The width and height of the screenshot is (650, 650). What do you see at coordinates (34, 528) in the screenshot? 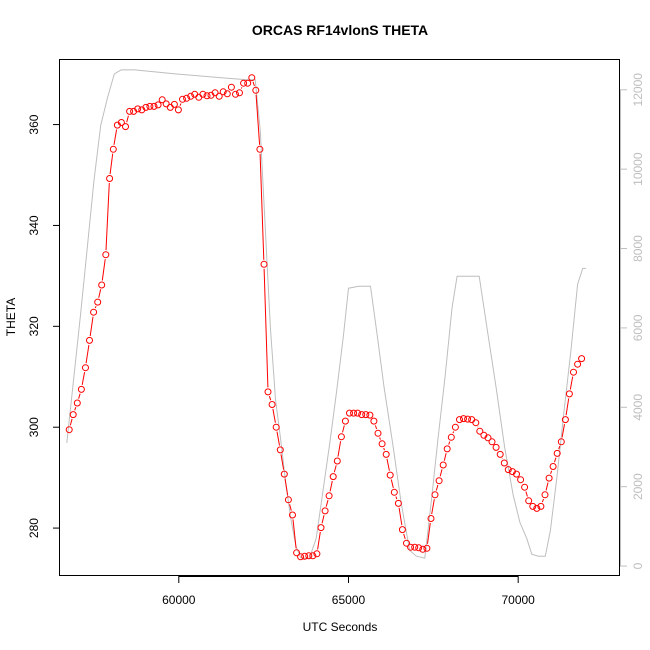
I see `y-tick-label: 280` at bounding box center [34, 528].